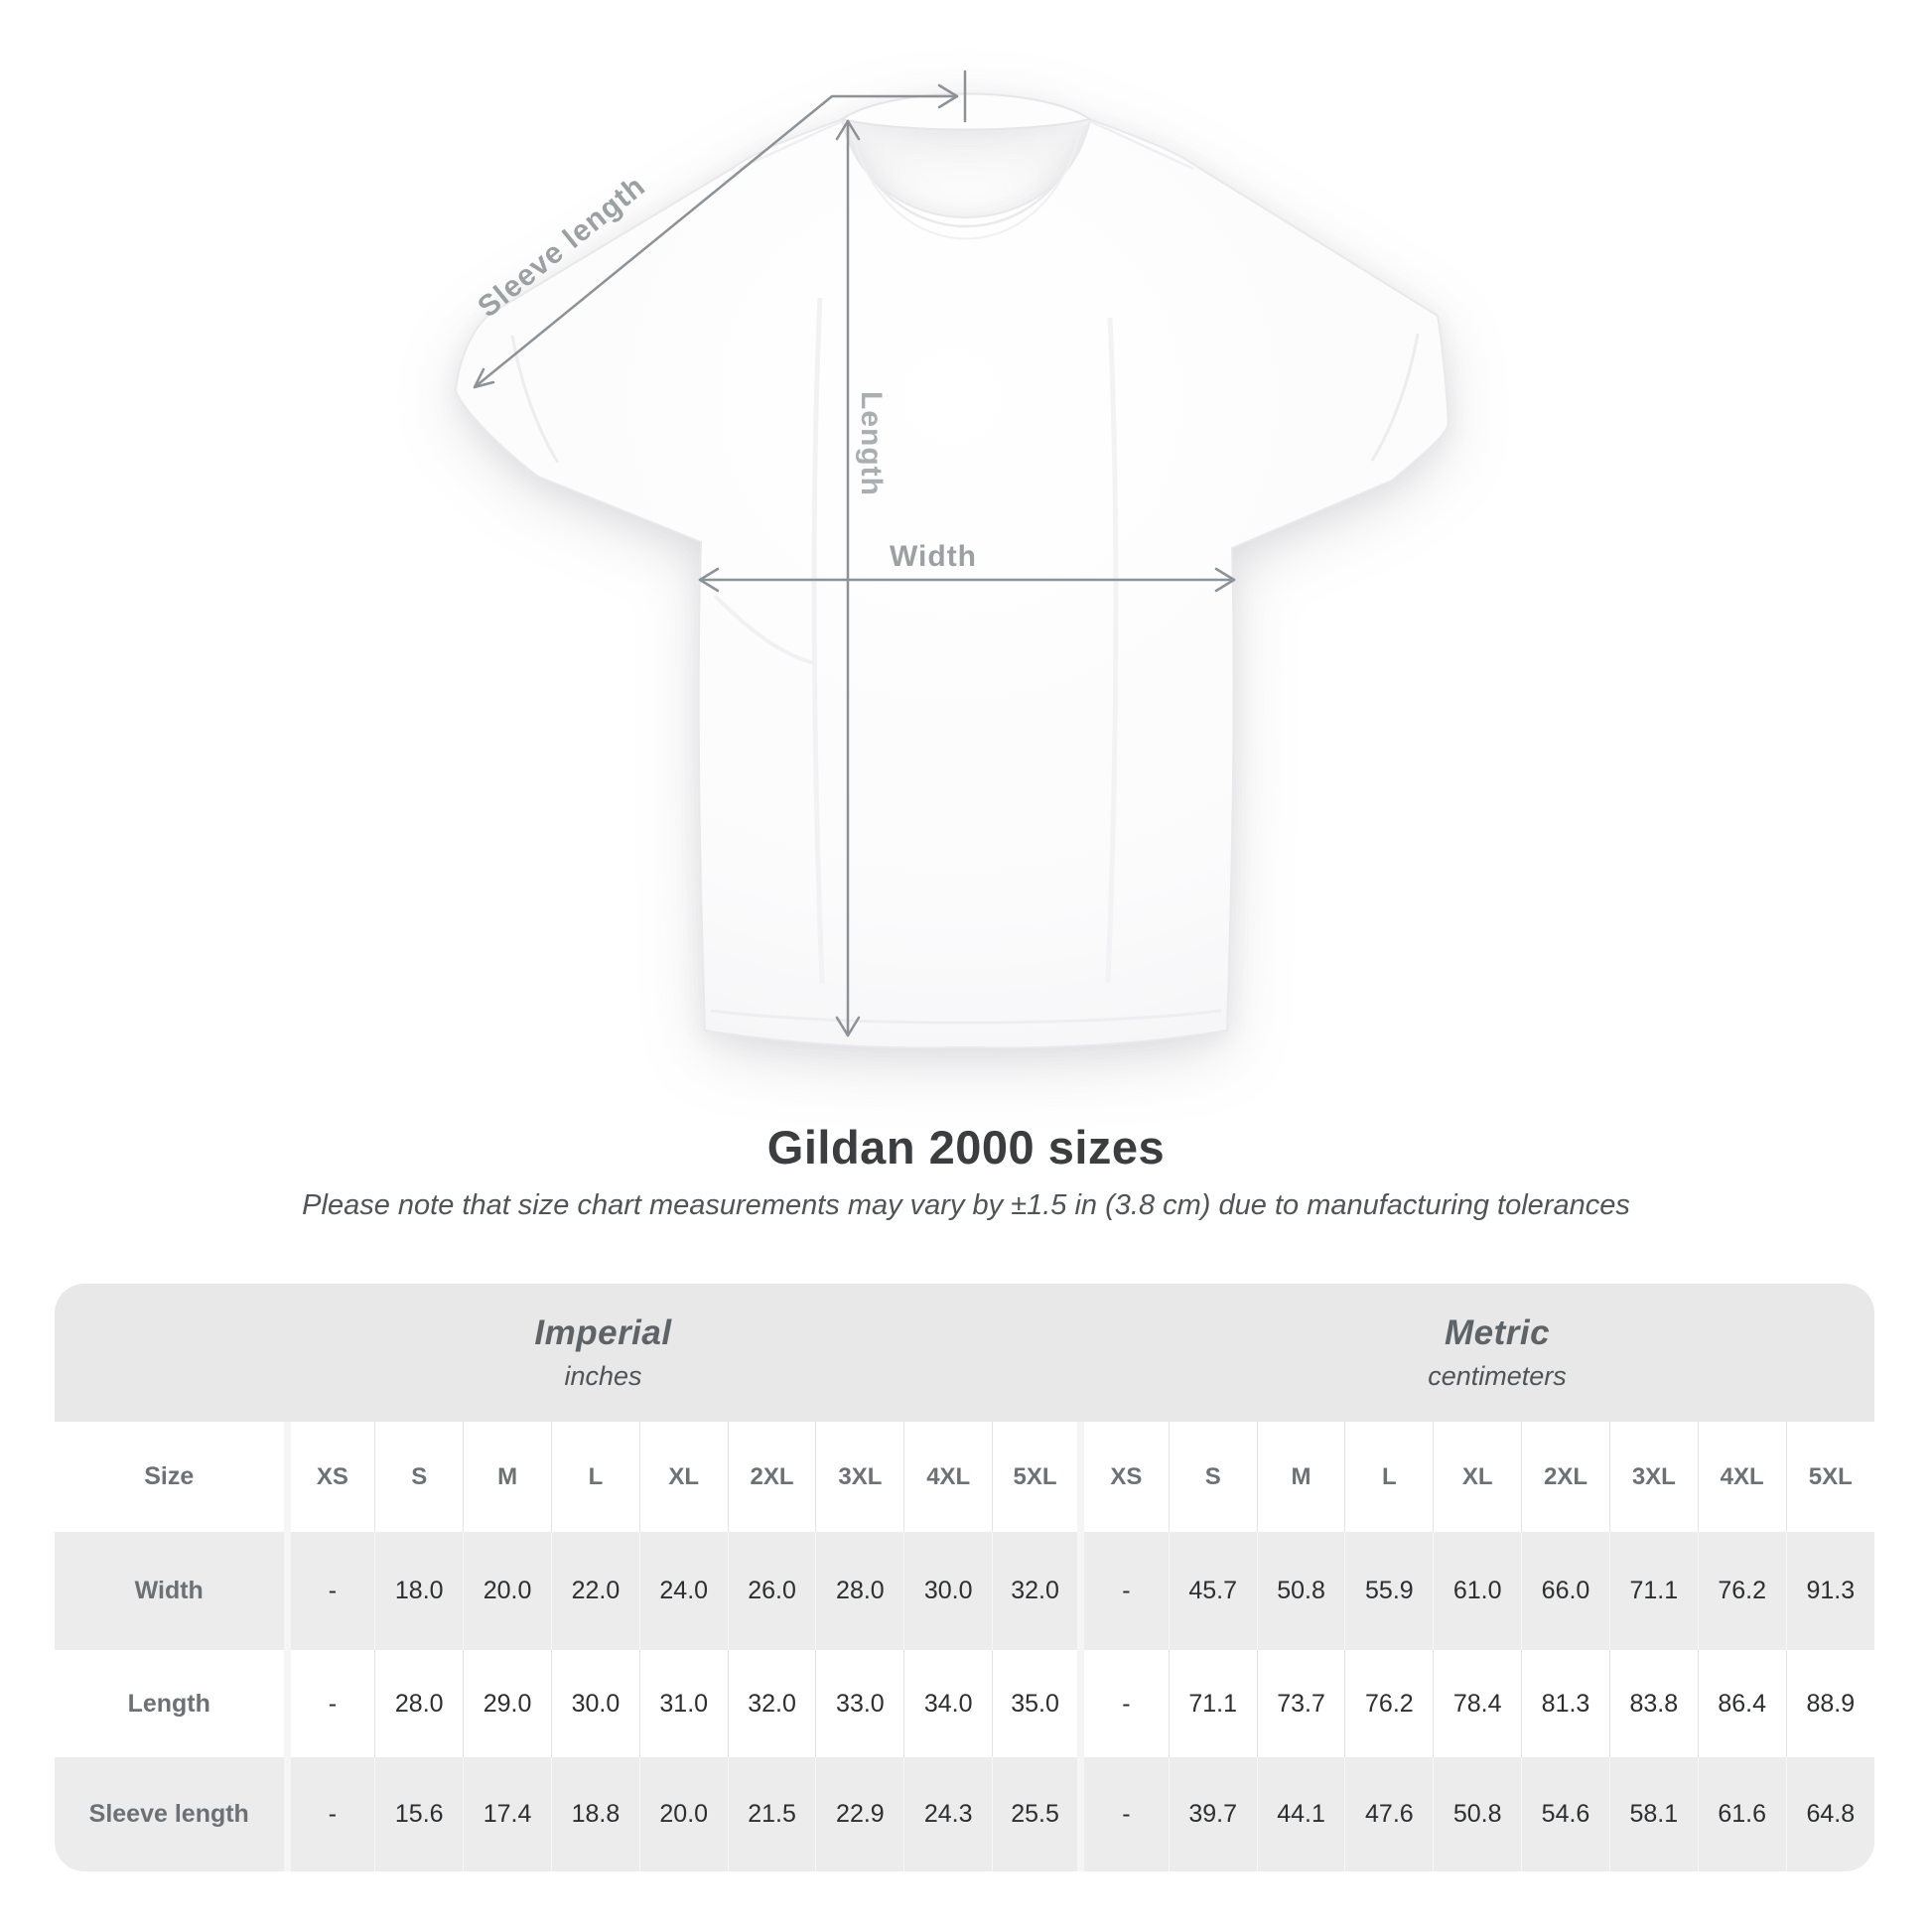 The height and width of the screenshot is (1932, 1932). What do you see at coordinates (1565, 1477) in the screenshot?
I see `size-header-metric: 2XL` at bounding box center [1565, 1477].